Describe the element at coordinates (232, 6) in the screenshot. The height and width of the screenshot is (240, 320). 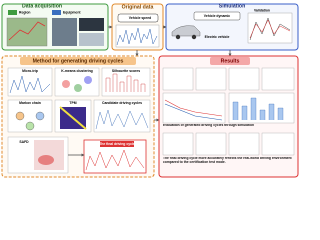
I see `simulation-title: Simulation` at that location.